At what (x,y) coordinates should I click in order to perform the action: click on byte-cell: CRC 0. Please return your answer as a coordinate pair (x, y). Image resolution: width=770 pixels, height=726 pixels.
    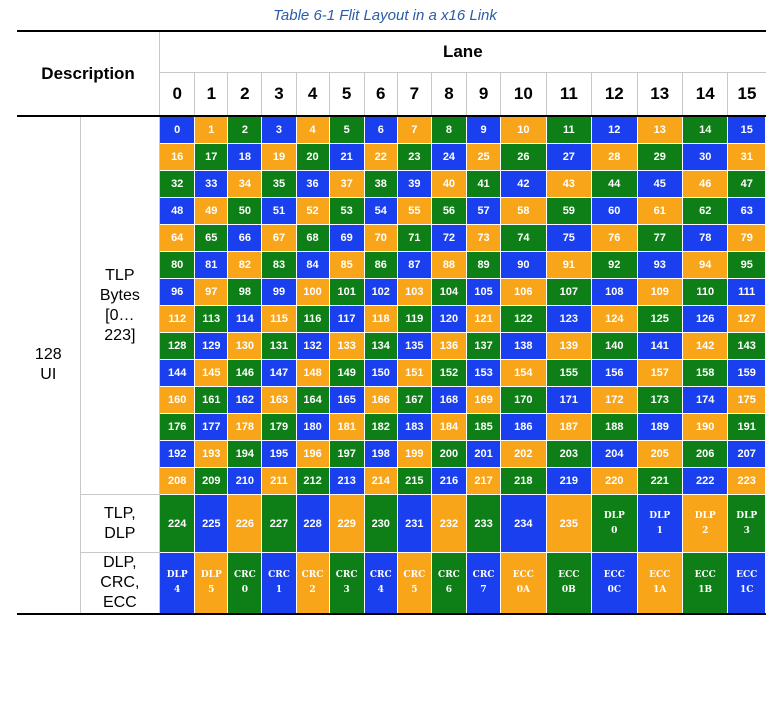
    Looking at the image, I should click on (245, 583).